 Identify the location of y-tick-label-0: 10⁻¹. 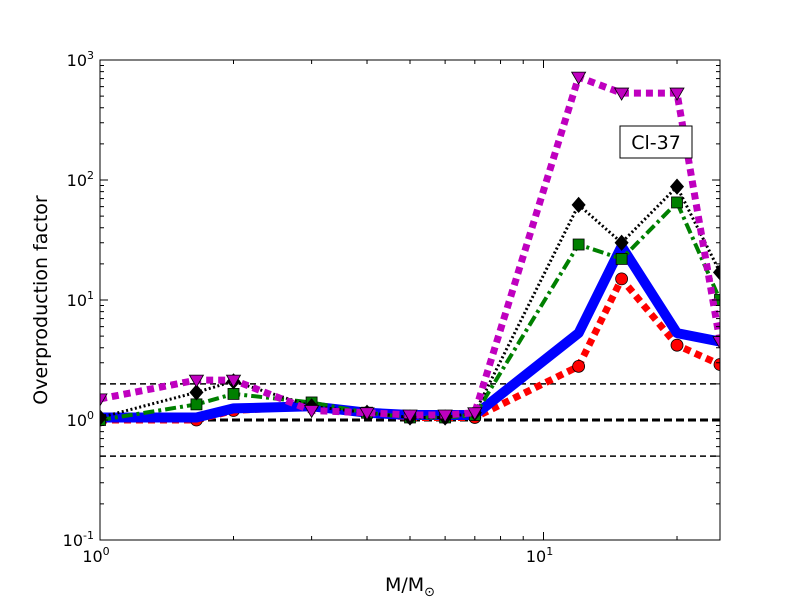
(78, 539).